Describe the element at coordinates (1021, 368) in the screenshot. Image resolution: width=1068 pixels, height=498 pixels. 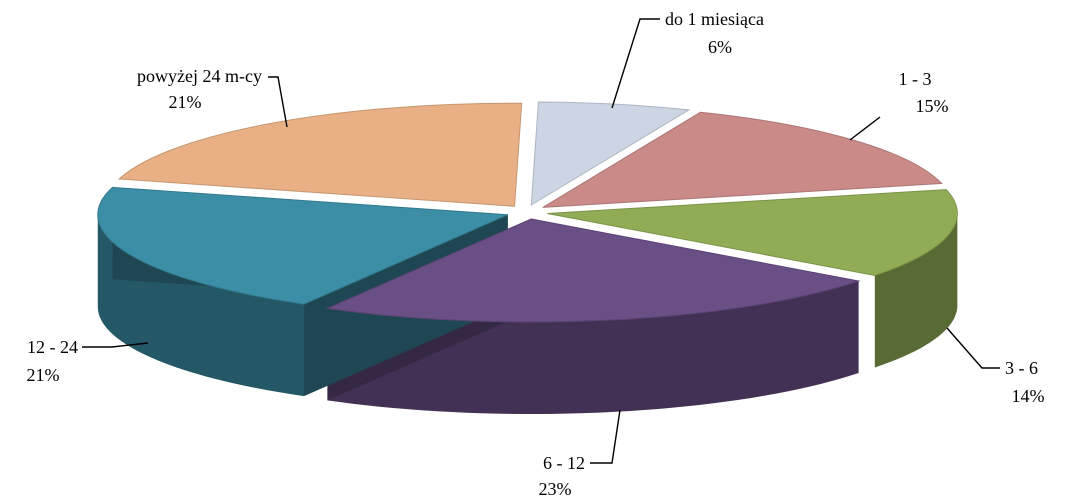
I see `slice-label-3-6: 3 - 6` at that location.